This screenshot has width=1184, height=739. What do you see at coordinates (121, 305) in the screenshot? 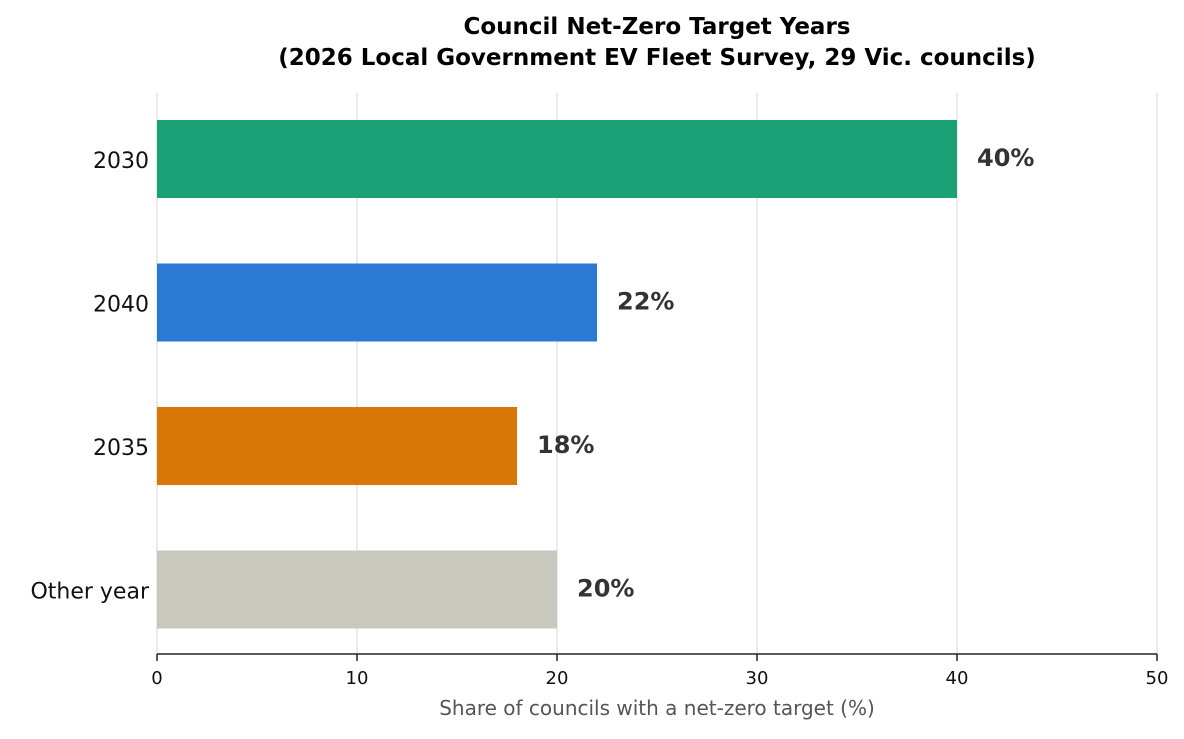
I see `category-label-1: 2040` at bounding box center [121, 305].